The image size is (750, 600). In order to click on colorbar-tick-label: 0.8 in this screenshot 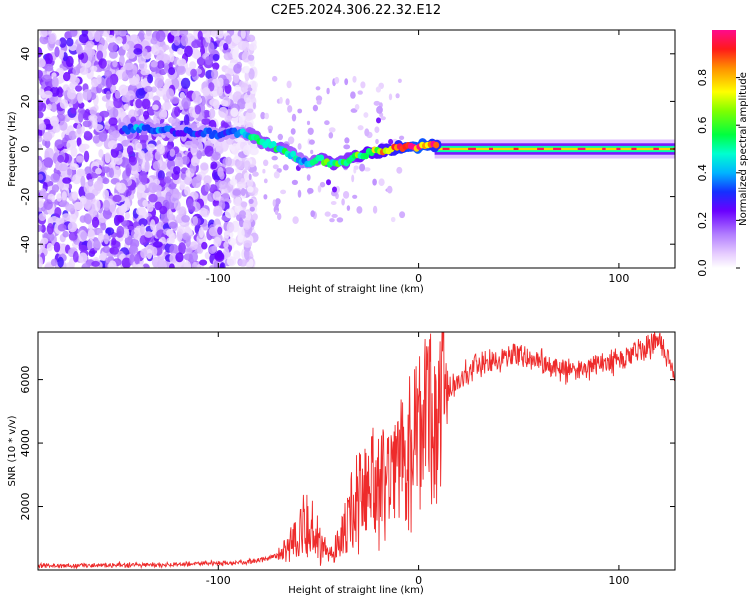, I will do `click(702, 78)`.